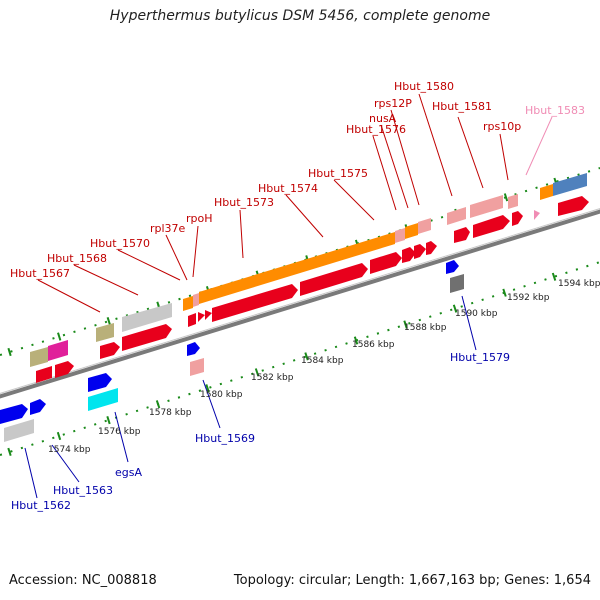 The height and width of the screenshot is (600, 600). Describe the element at coordinates (383, 118) in the screenshot. I see `gene-label: nusA` at that location.